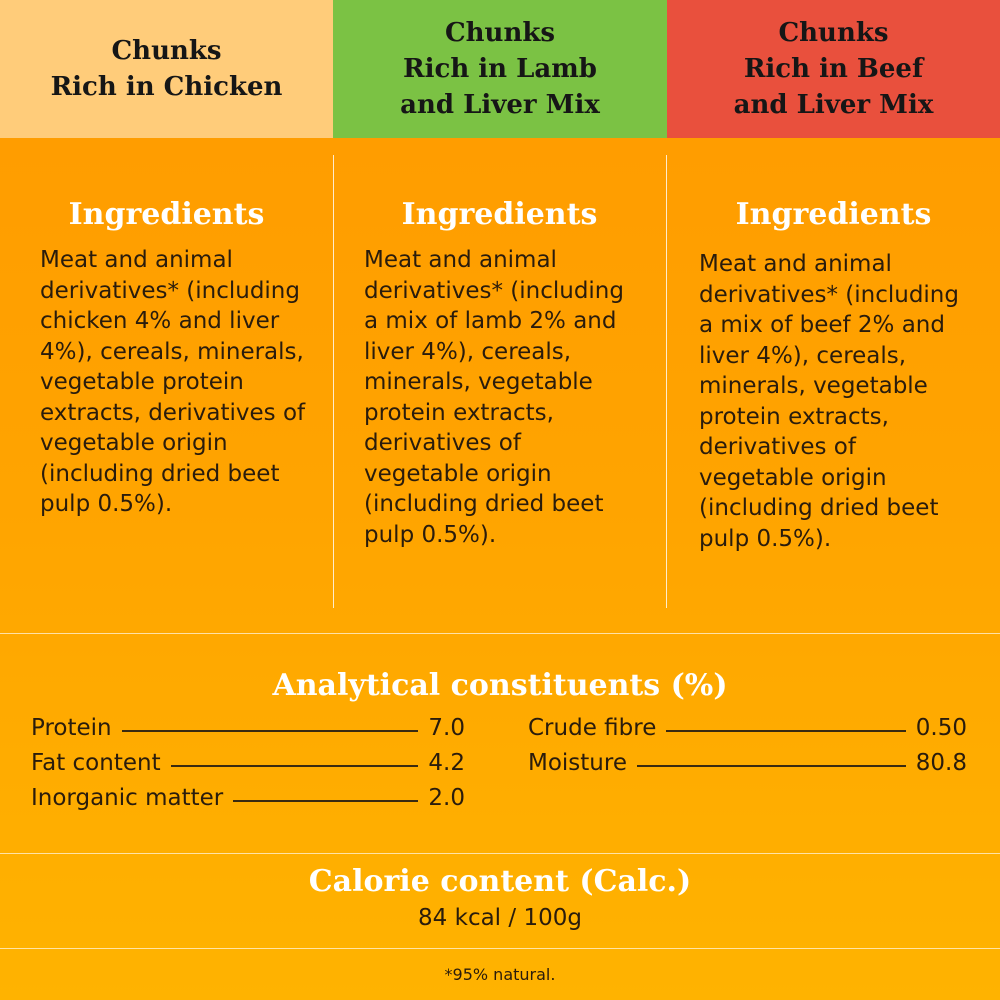 The width and height of the screenshot is (1000, 1000). What do you see at coordinates (941, 763) in the screenshot?
I see `constituent-value: 80.8` at bounding box center [941, 763].